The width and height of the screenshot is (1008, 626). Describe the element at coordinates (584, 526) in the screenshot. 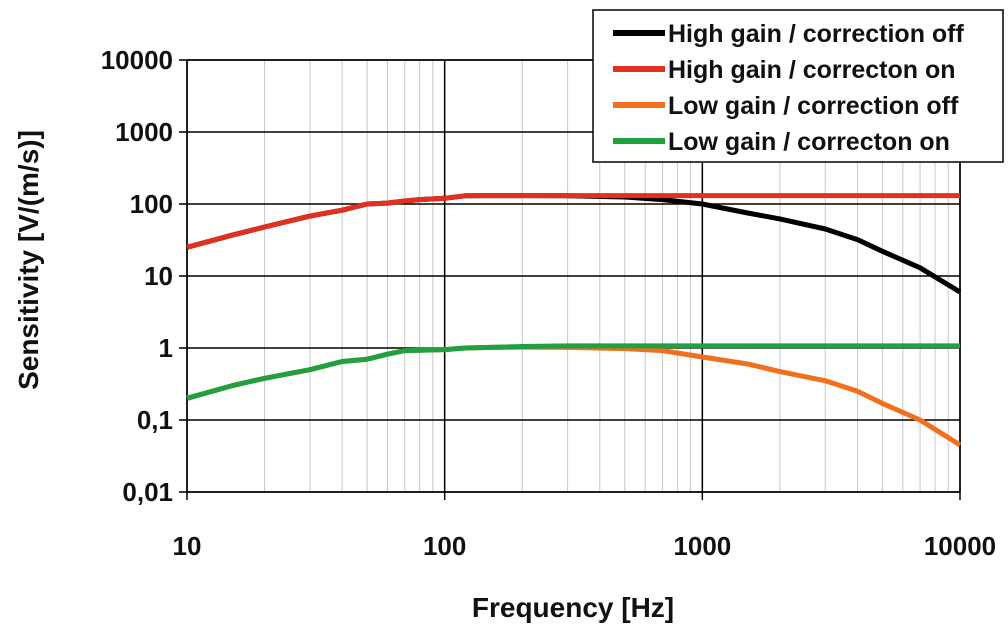

I see `x-axis-ticks: 10 100 1000 10000` at that location.